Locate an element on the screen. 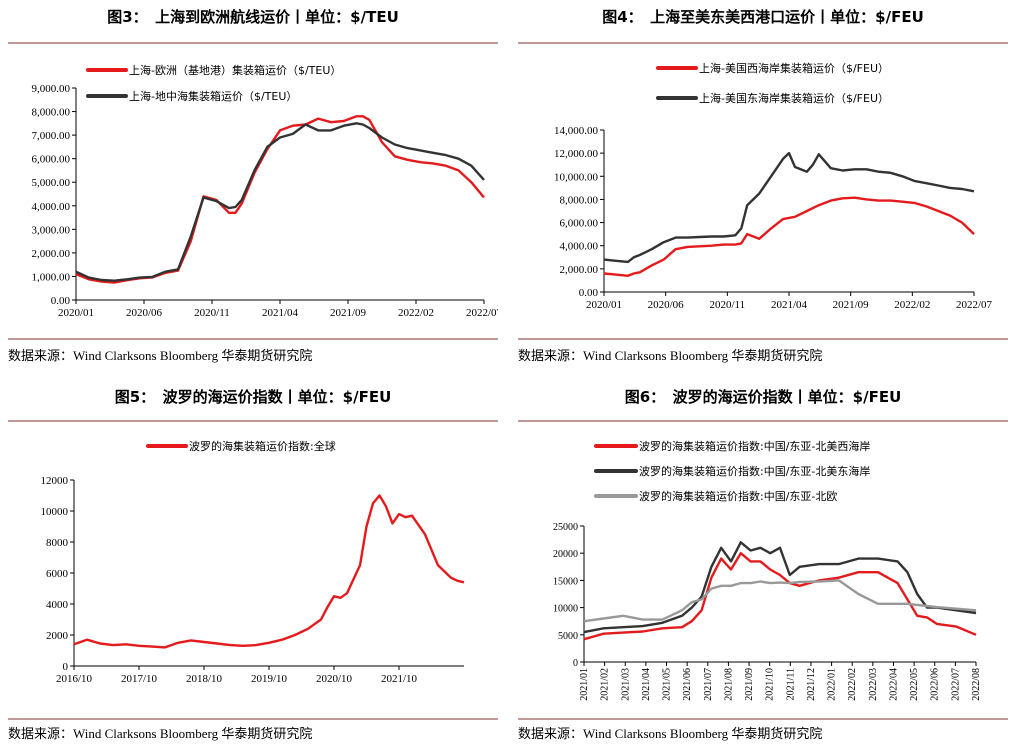 Image resolution: width=1014 pixels, height=745 pixels. x-tick-label: 2017/10 is located at coordinates (139, 679).